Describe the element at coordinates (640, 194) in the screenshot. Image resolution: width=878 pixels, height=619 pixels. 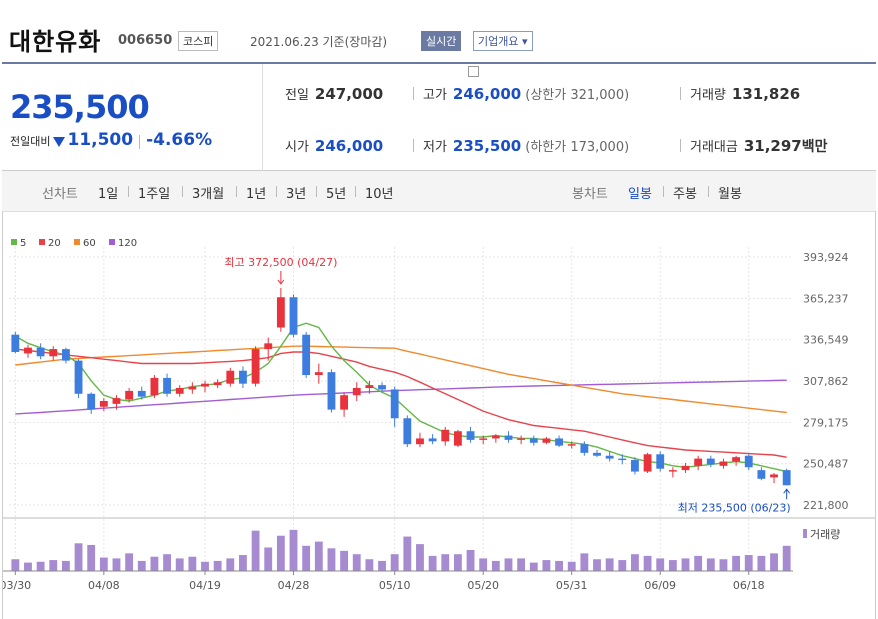
I see `candle-daily: 일봉` at that location.